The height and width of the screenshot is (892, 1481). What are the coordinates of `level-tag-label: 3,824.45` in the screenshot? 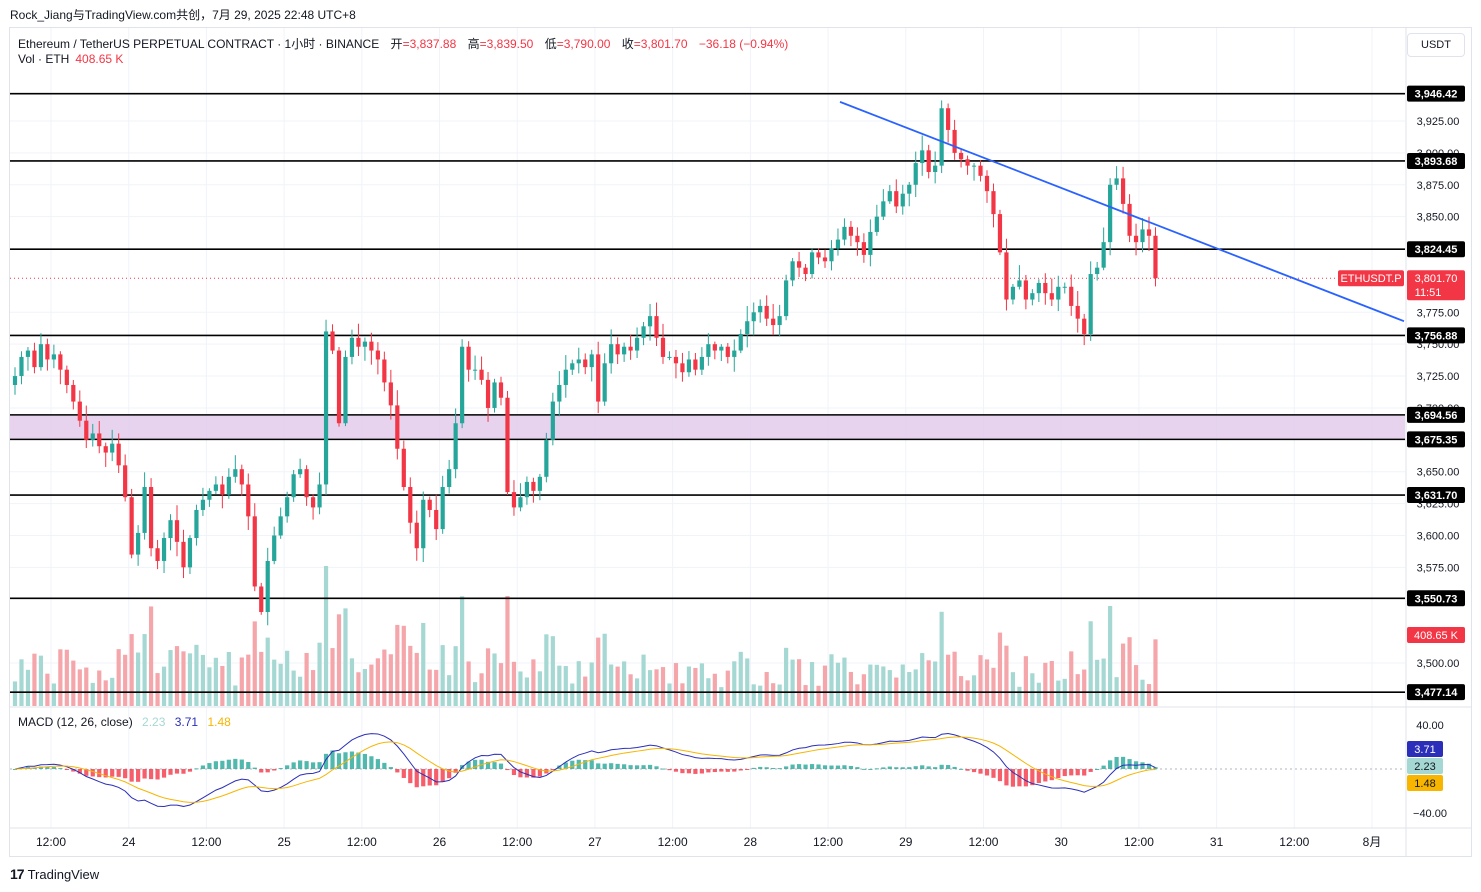 It's located at (1436, 250).